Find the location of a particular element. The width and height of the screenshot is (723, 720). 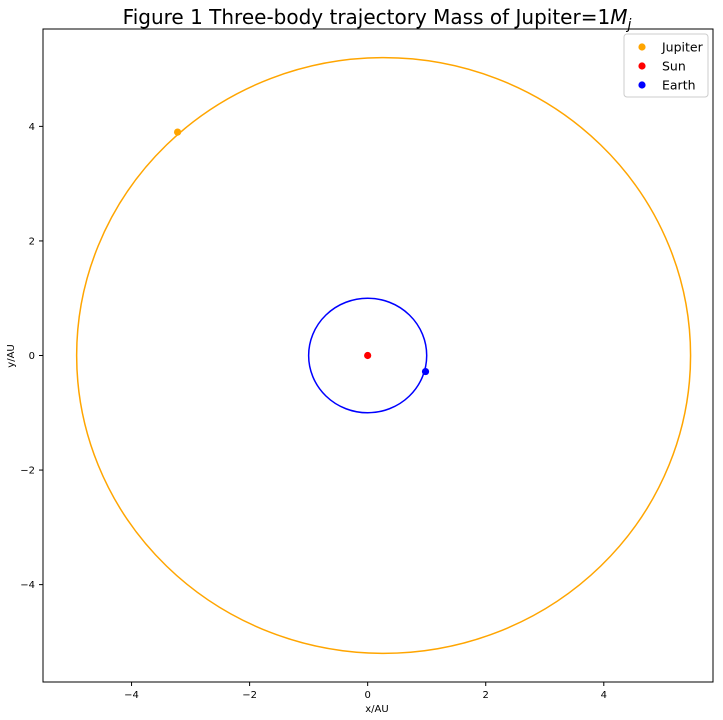

legend-marker-sun is located at coordinates (642, 66).